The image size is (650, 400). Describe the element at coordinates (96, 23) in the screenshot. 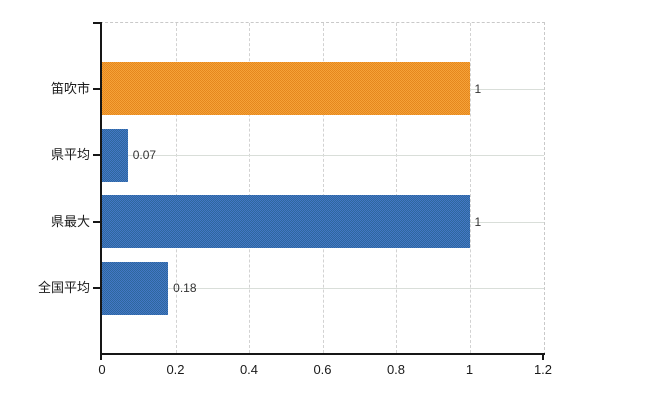

I see `y-axis-end-tick` at that location.